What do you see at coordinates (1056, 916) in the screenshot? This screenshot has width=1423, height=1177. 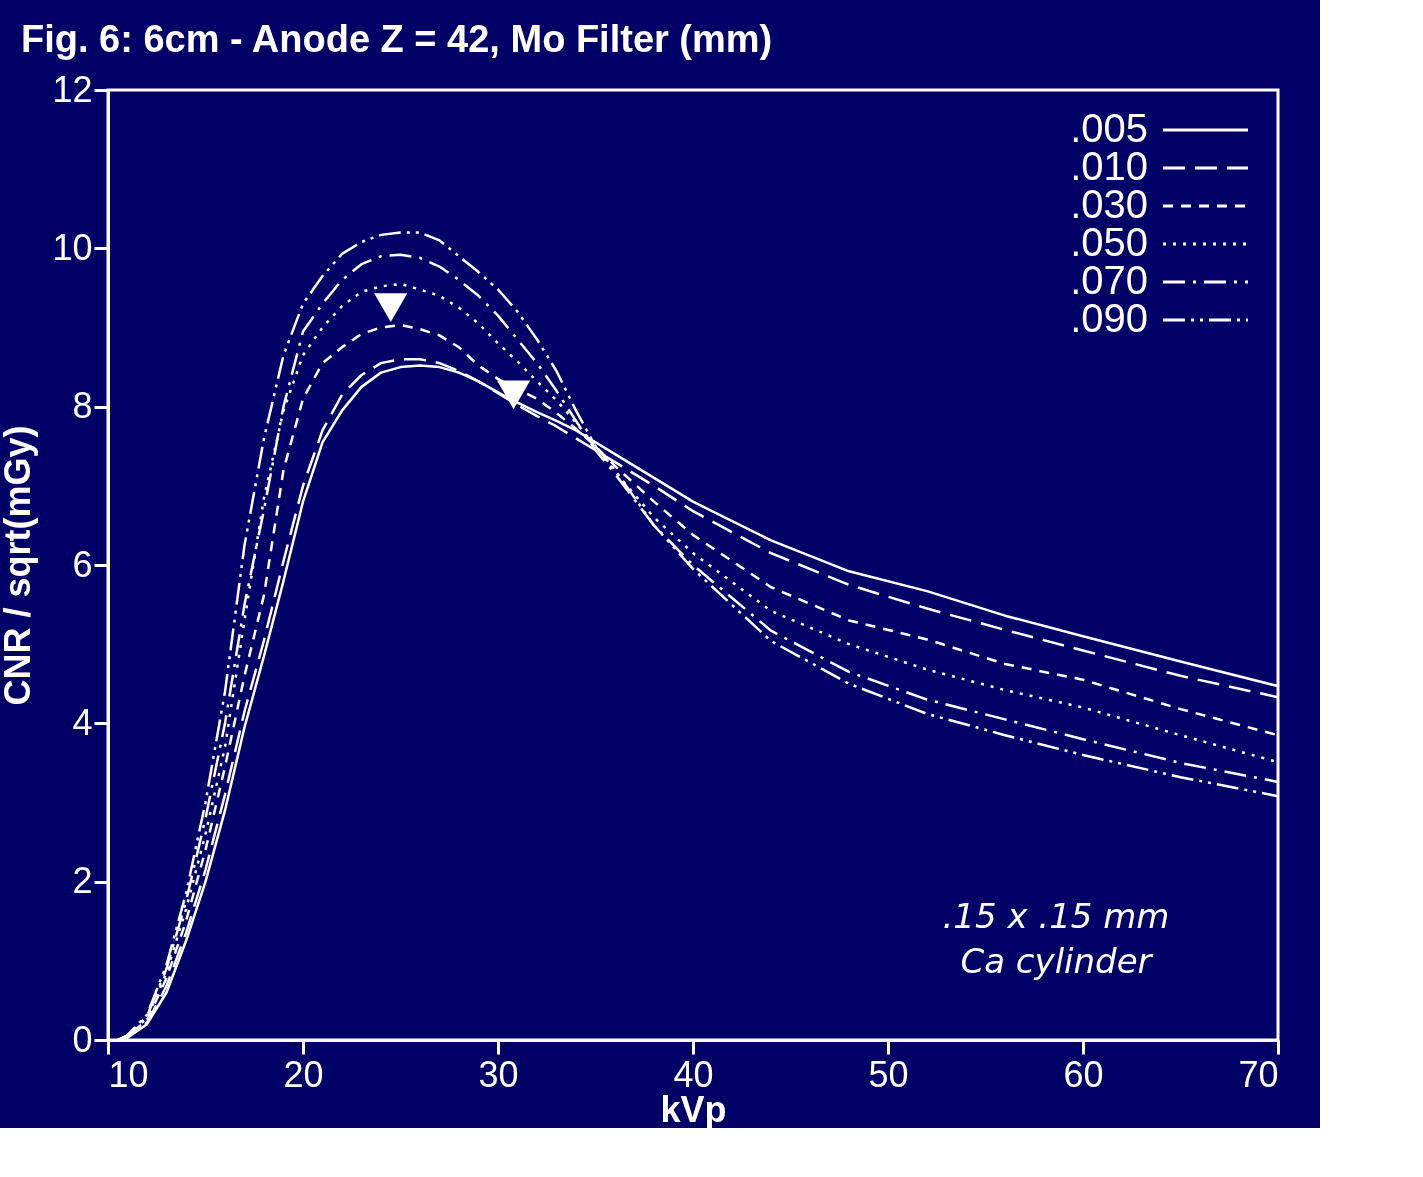 I see `annotation: .15 x .15 mm` at bounding box center [1056, 916].